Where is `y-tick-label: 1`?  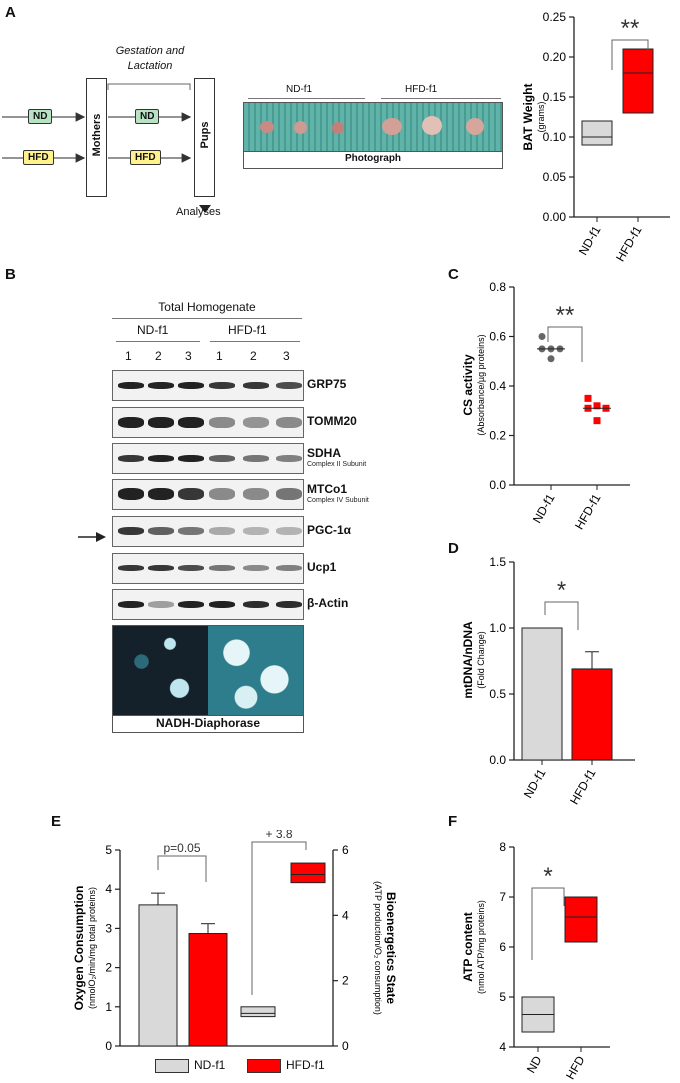 y-tick-label: 1 is located at coordinates (108, 1007).